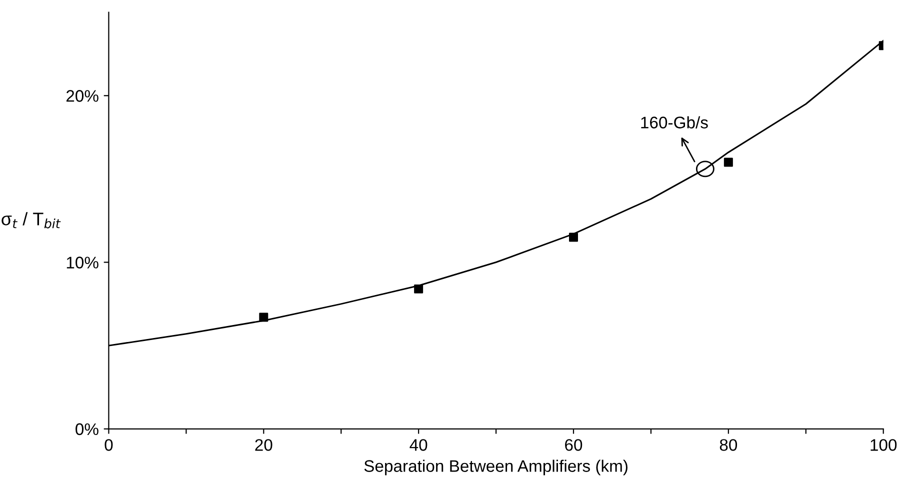 The height and width of the screenshot is (493, 906). I want to click on y-tick-label: 10%, so click(82, 262).